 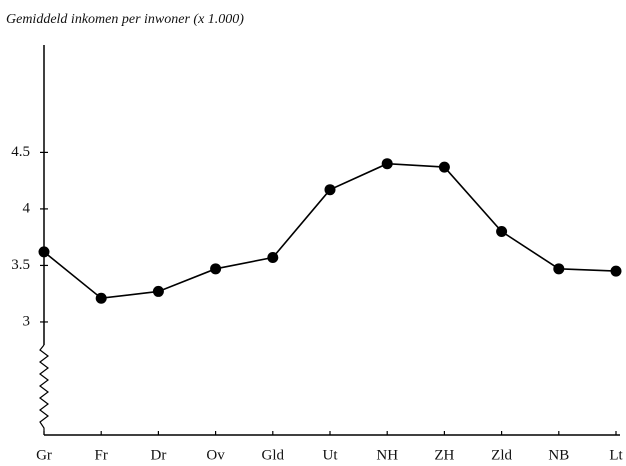 I want to click on x-tick-label: NB, so click(x=558, y=455).